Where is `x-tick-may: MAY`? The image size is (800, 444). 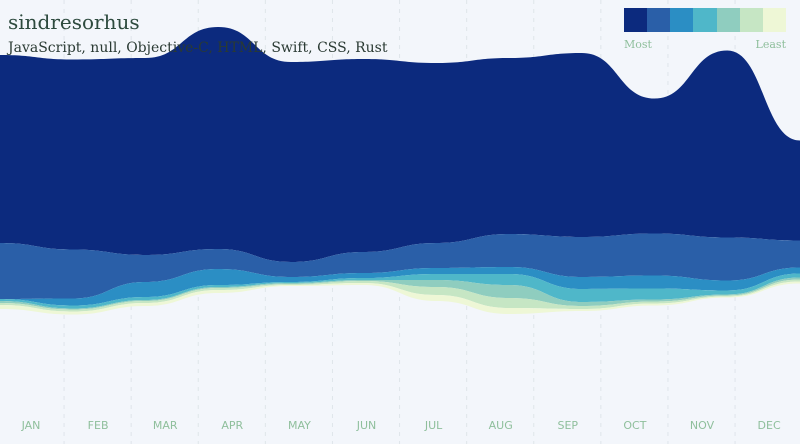
x-tick-may: MAY is located at coordinates (299, 425).